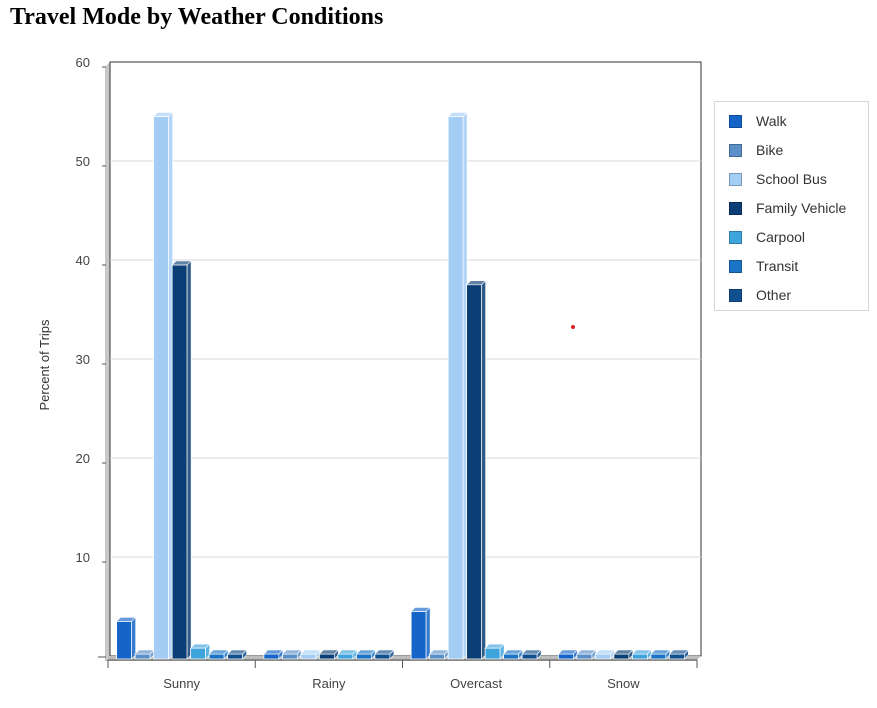 The image size is (877, 708). Describe the element at coordinates (476, 683) in the screenshot. I see `x-tick-label: Overcast` at that location.